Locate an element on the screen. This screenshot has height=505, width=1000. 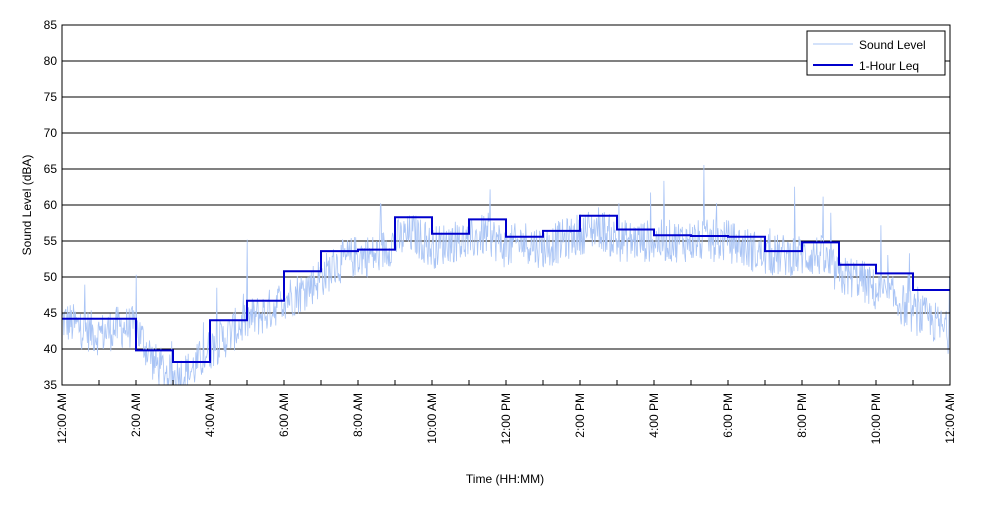
legend-box is located at coordinates (876, 53).